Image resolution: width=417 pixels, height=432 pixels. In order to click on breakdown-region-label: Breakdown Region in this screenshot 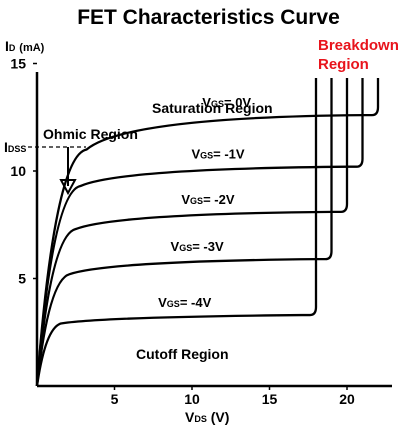, I will do `click(358, 55)`.